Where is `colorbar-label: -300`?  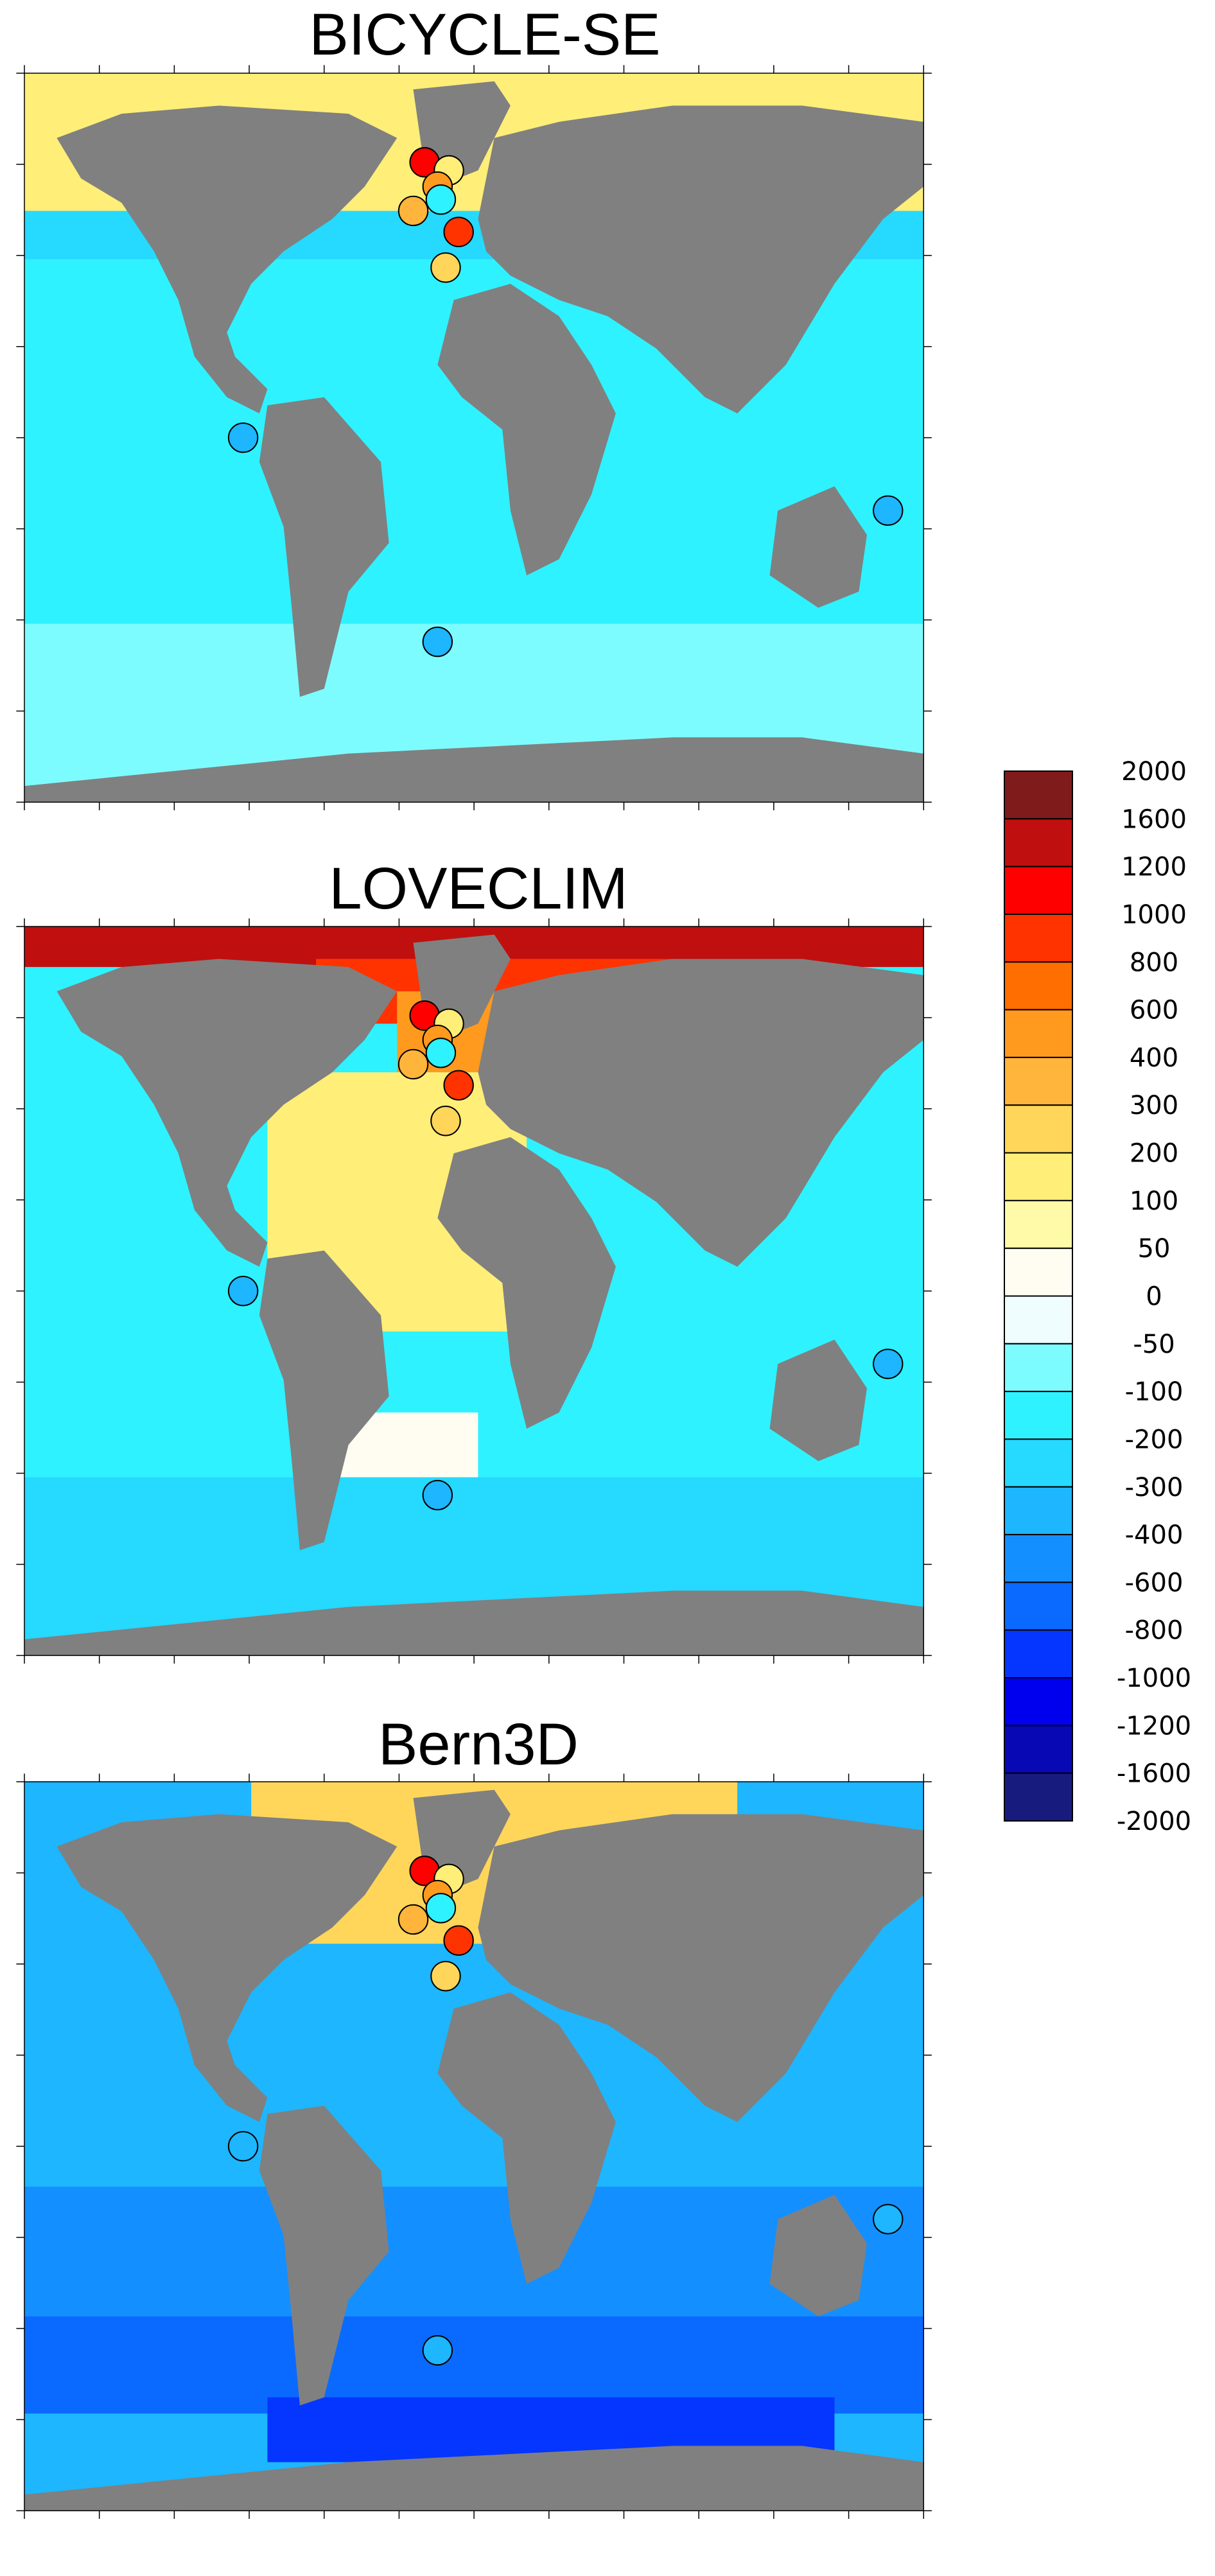
colorbar-label: -300 is located at coordinates (1154, 1487).